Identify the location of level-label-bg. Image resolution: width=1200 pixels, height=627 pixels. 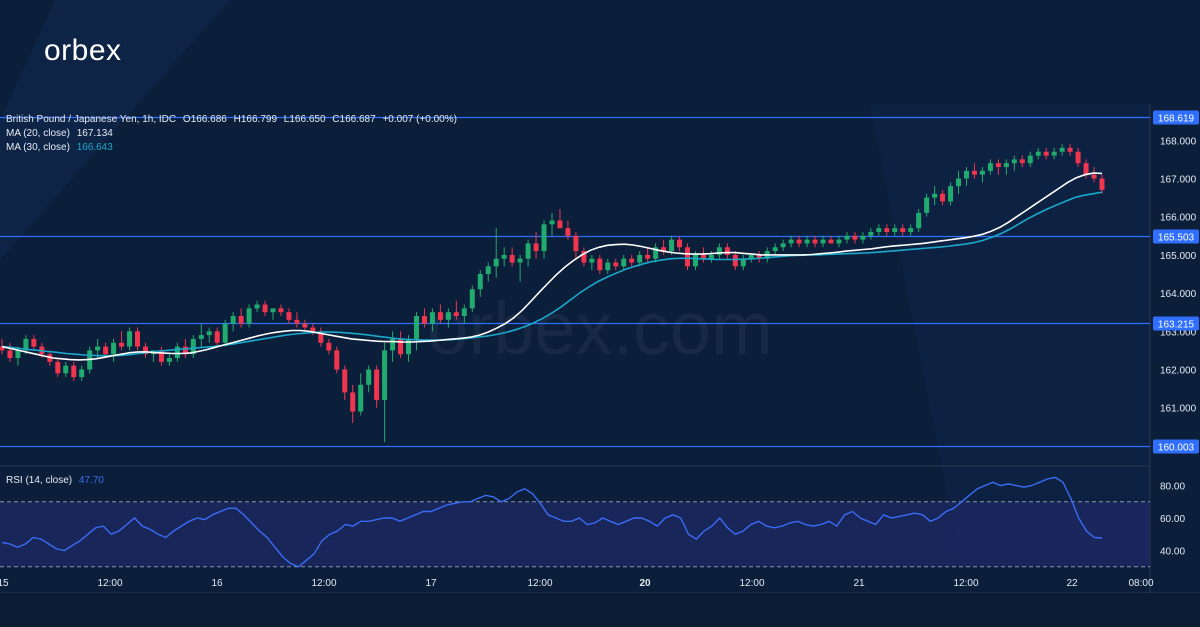
(1176, 117).